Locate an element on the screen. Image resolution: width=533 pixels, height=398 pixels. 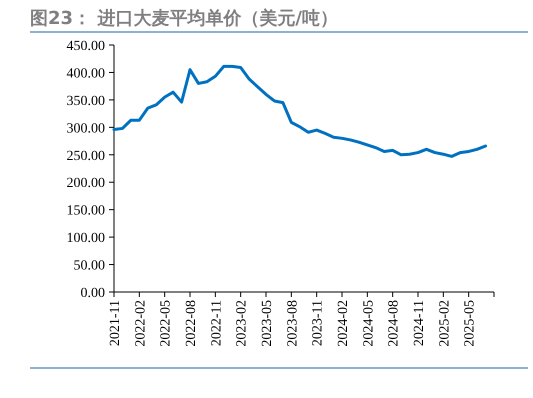
x-tick-label: 2023-02 is located at coordinates (242, 323).